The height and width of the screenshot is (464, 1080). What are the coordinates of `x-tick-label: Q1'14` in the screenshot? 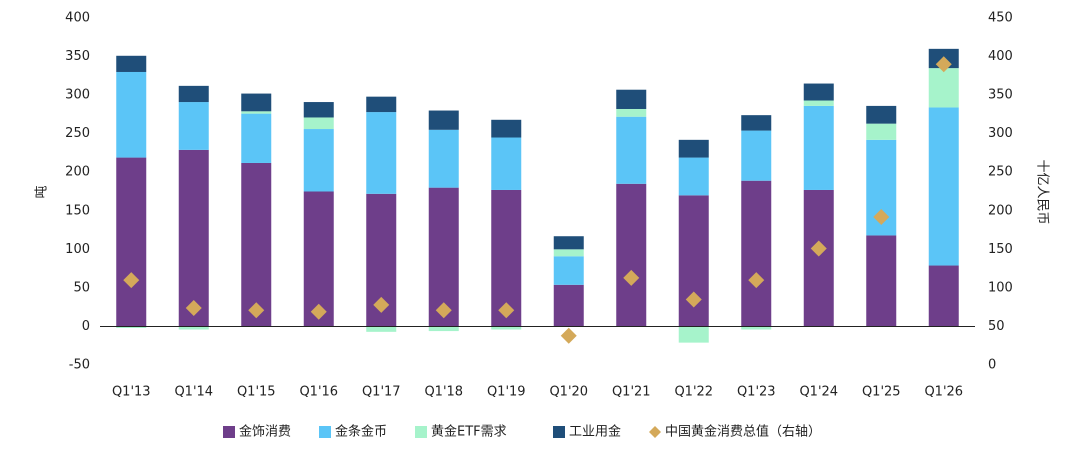 It's located at (193, 392).